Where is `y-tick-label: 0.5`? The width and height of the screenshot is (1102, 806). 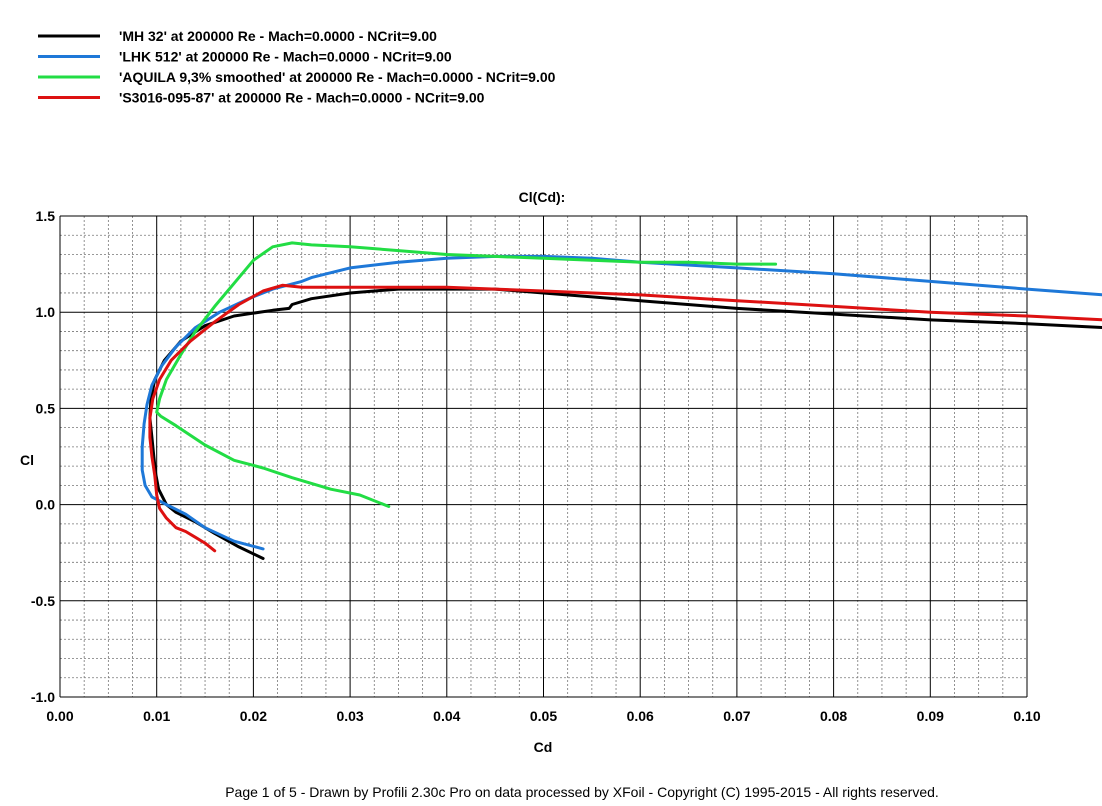
y-tick-label: 0.5 is located at coordinates (46, 408).